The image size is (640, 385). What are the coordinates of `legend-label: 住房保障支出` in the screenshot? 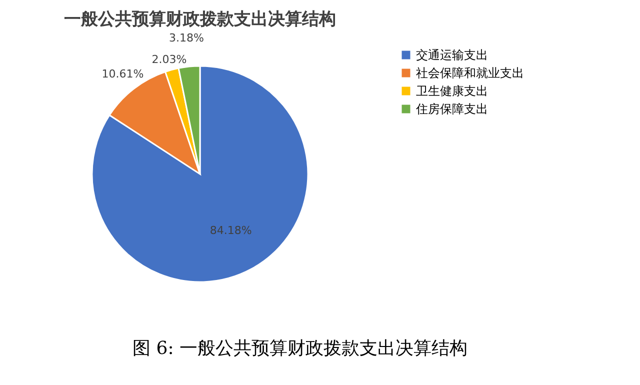 It's located at (451, 109).